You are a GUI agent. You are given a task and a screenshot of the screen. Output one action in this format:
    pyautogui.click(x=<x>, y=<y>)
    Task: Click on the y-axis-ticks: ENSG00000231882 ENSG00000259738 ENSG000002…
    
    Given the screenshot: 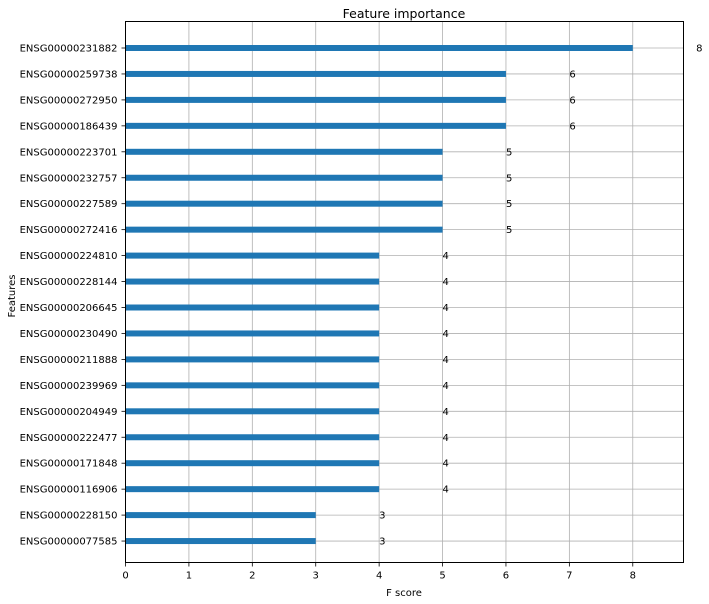 What is the action you would take?
    pyautogui.click(x=73, y=296)
    